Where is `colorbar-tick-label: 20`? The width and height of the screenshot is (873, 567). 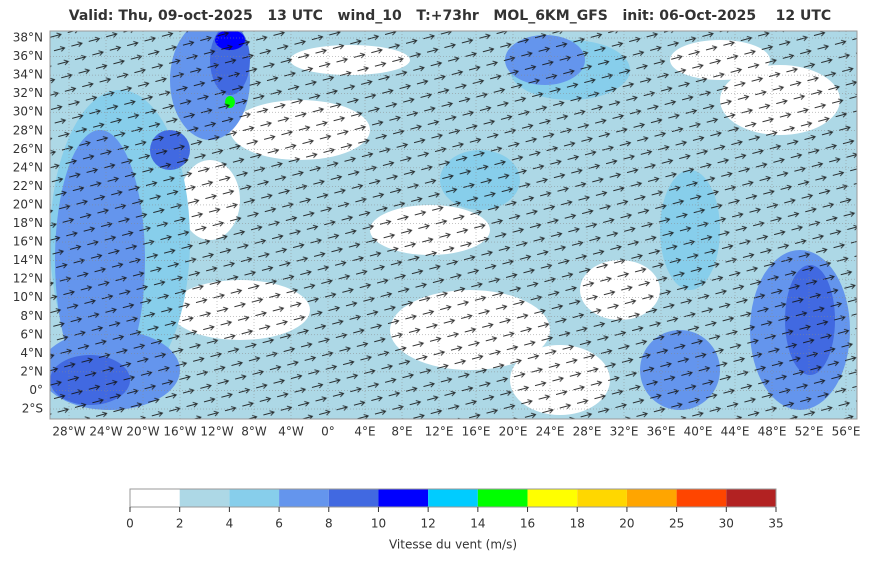 colorbar-tick-label: 20 is located at coordinates (626, 524).